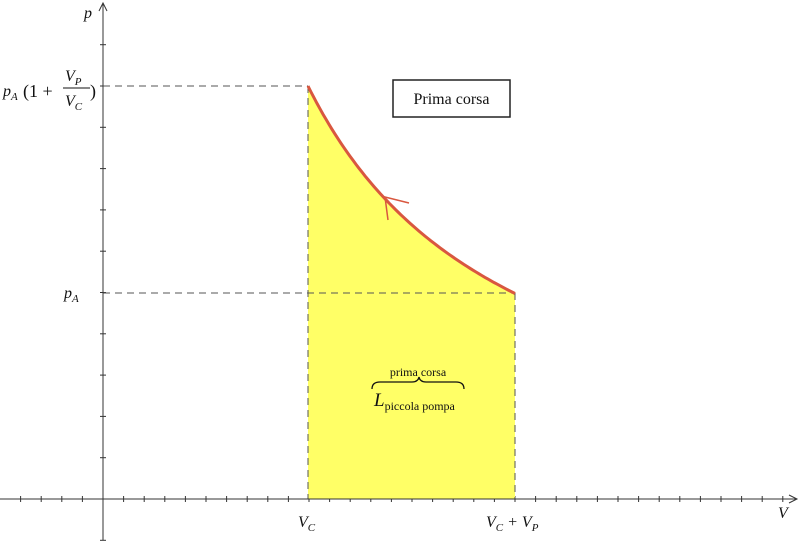  I want to click on brace, so click(418, 383).